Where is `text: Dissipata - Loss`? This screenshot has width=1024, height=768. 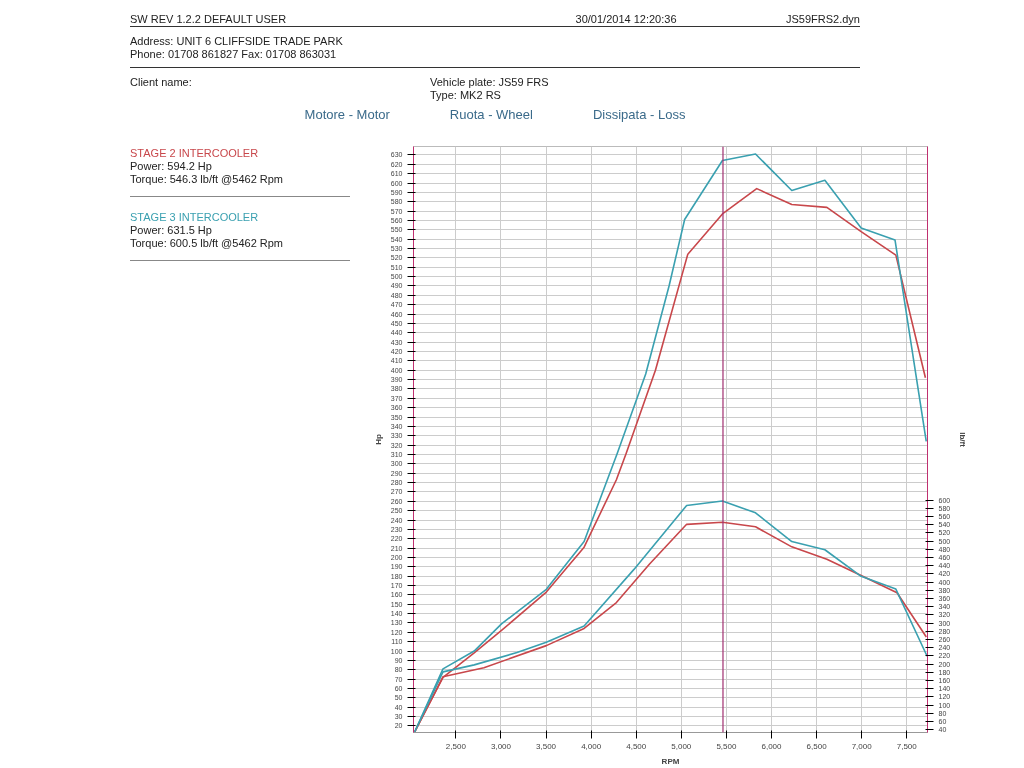
text: Dissipata - Loss is located at coordinates (639, 114).